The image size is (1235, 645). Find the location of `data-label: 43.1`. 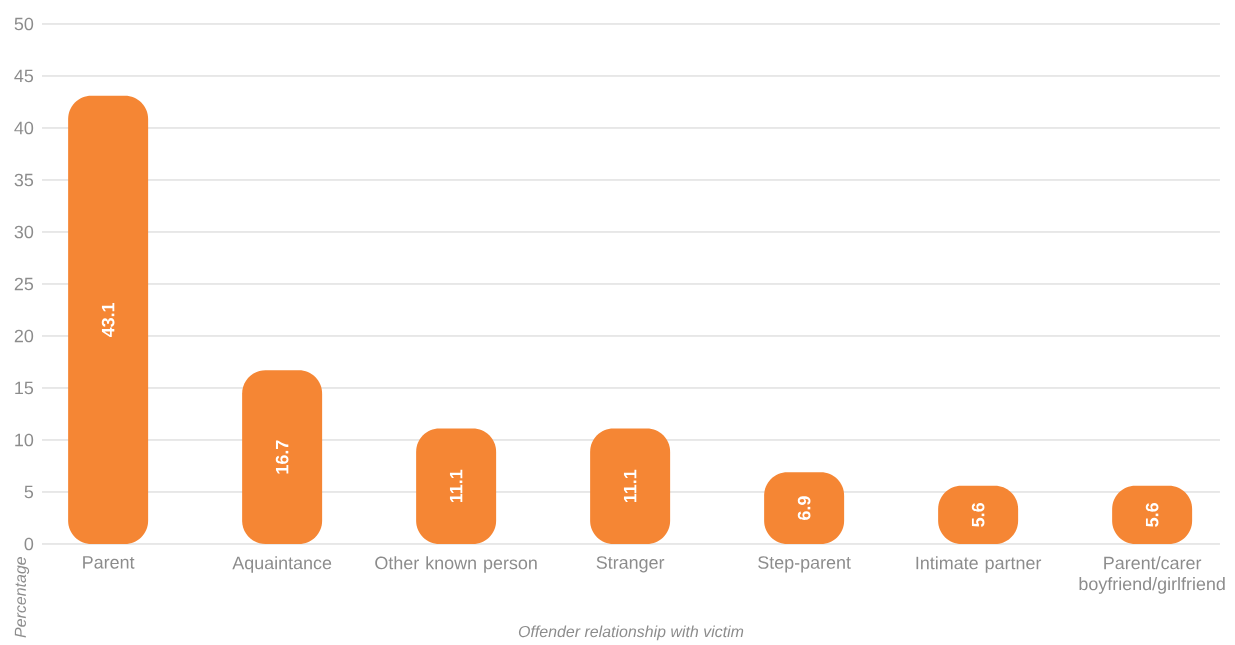

data-label: 43.1 is located at coordinates (108, 320).